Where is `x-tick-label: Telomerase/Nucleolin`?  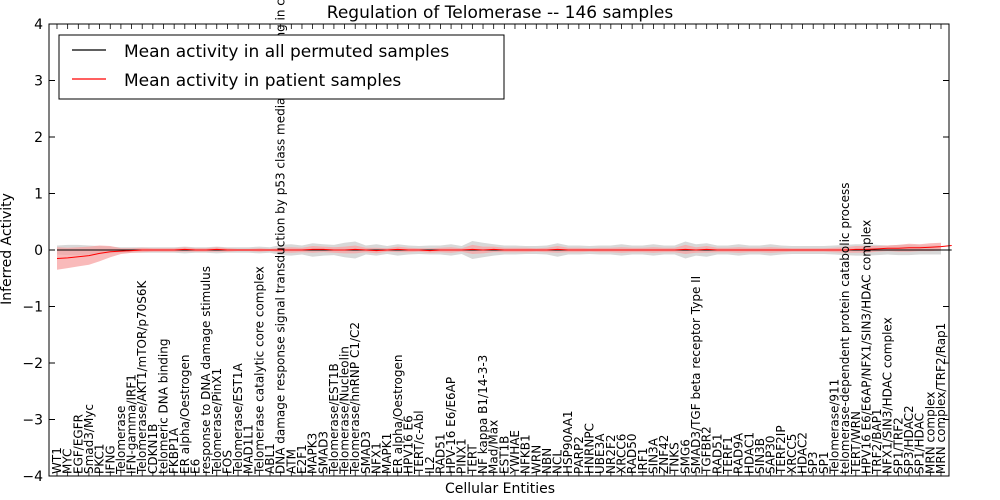 x-tick-label: Telomerase/Nucleolin is located at coordinates (345, 410).